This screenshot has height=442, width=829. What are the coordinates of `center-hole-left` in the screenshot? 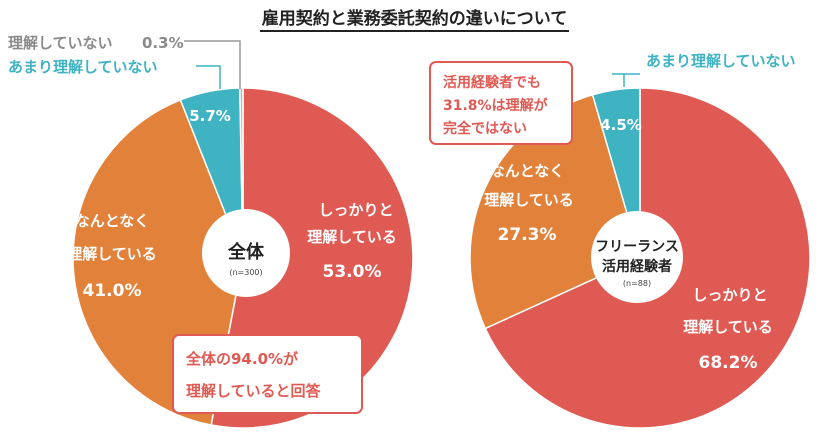 It's located at (246, 253).